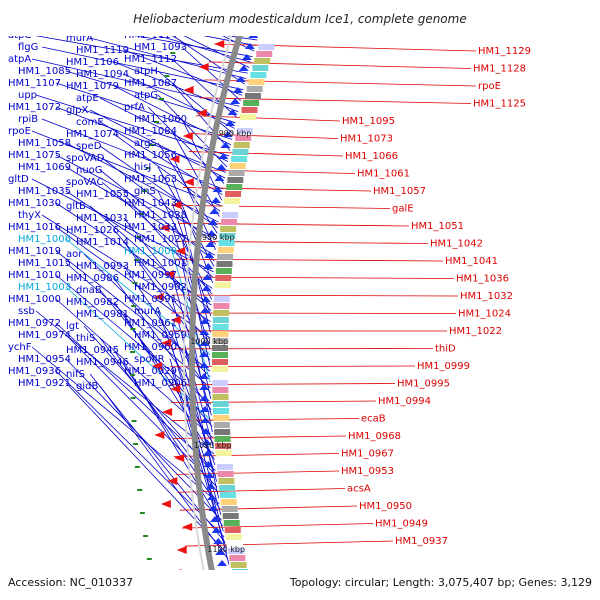  What do you see at coordinates (34, 227) in the screenshot?
I see `forward-gene-label: HM1_1016` at bounding box center [34, 227].